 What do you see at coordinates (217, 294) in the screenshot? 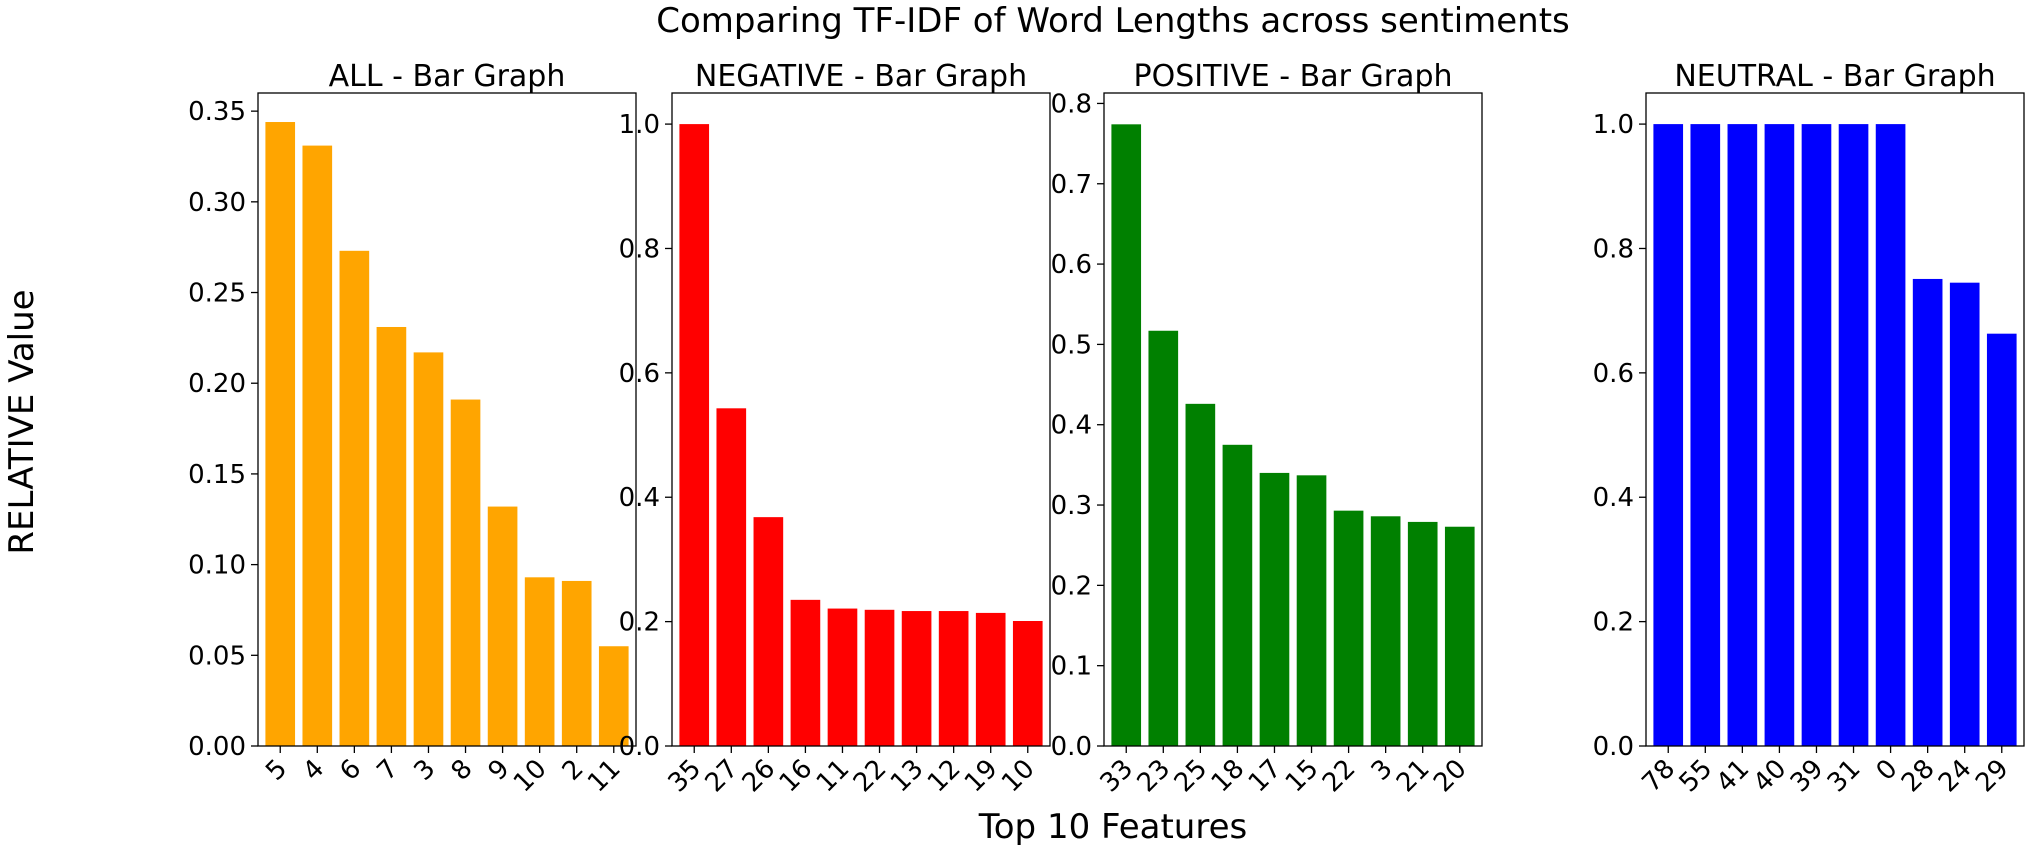
I see `y-tick-label: 0.25` at bounding box center [217, 294].